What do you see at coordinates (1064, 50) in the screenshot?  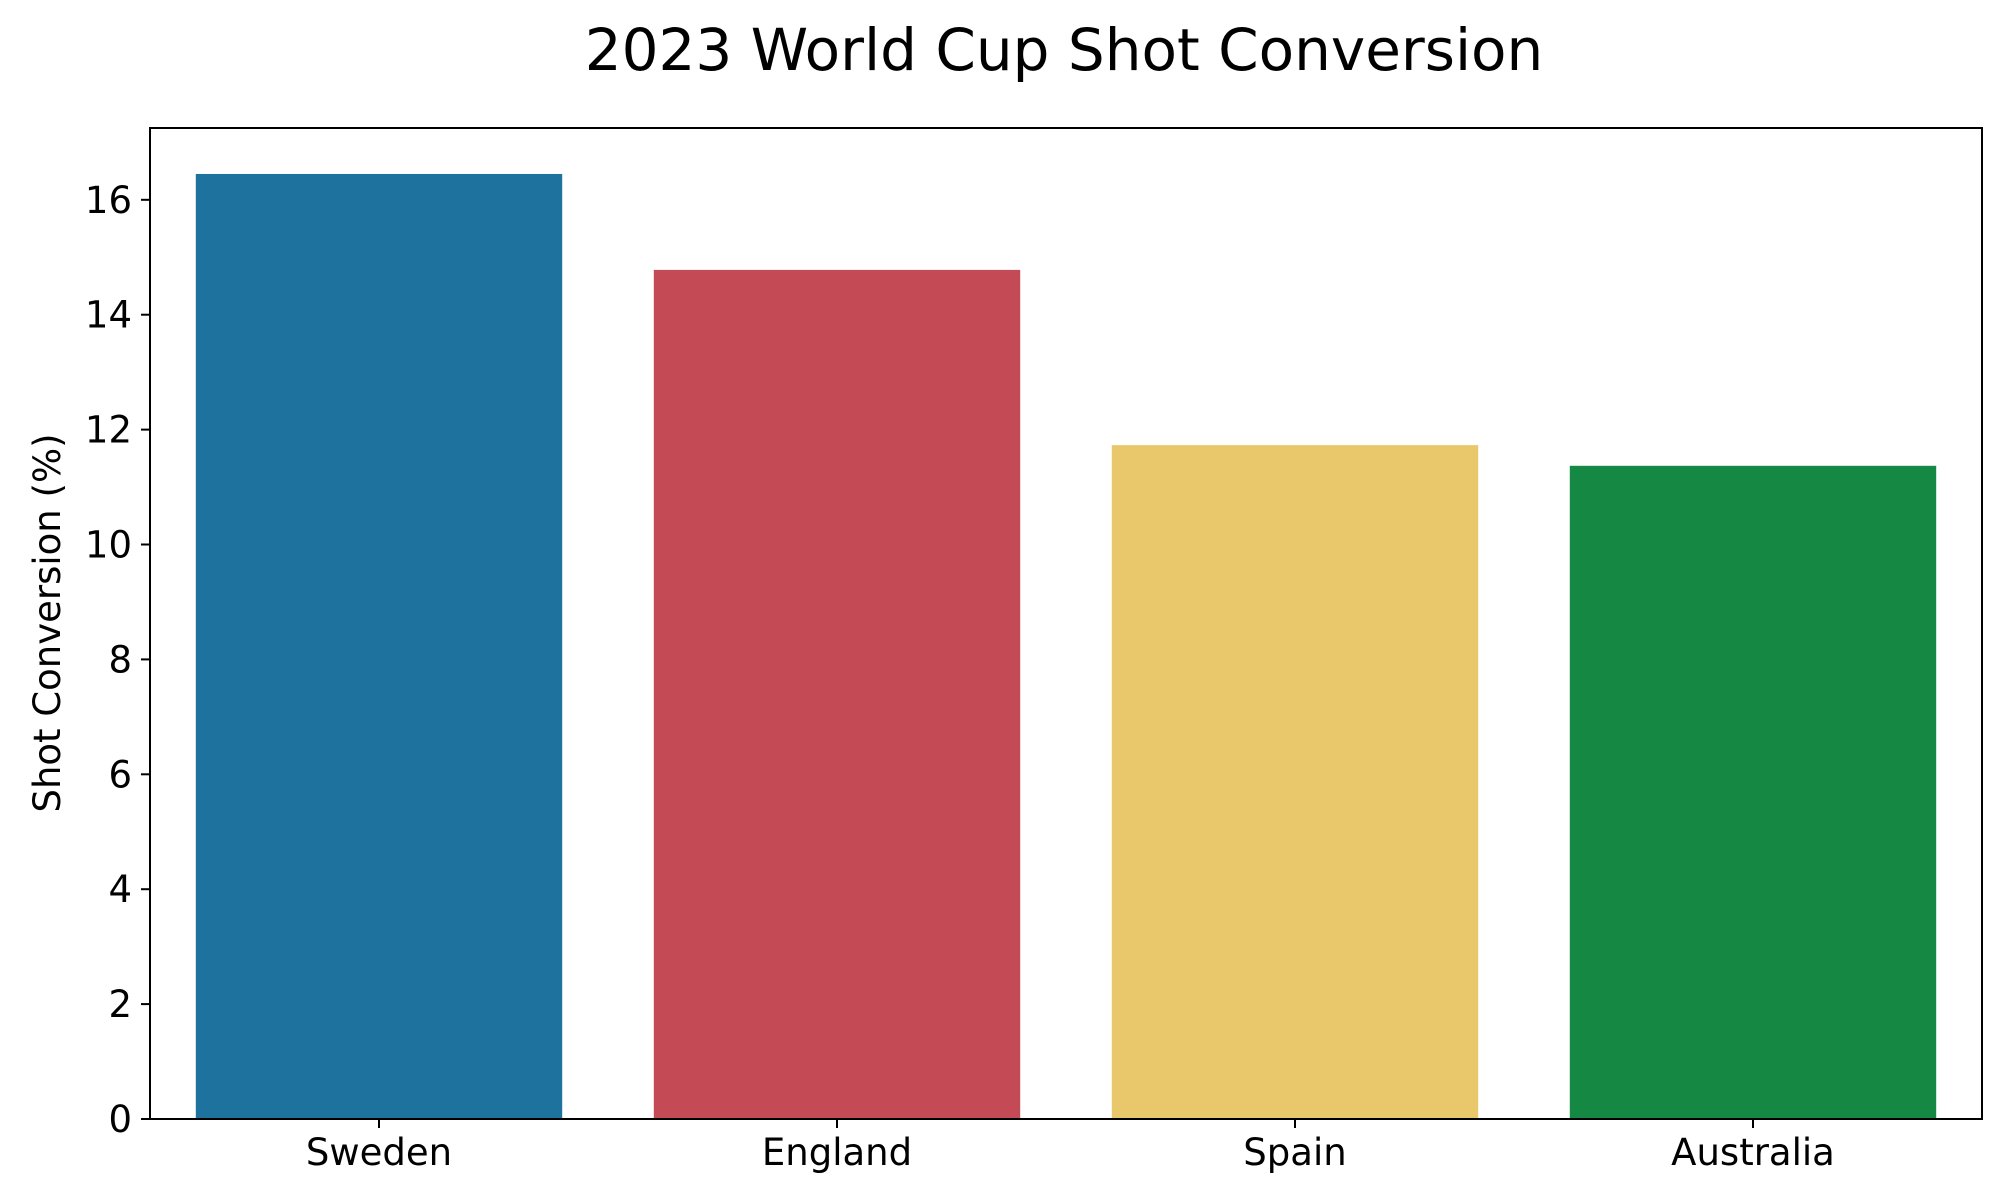 I see `chart-title: 2023 World Cup Shot Conversion` at bounding box center [1064, 50].